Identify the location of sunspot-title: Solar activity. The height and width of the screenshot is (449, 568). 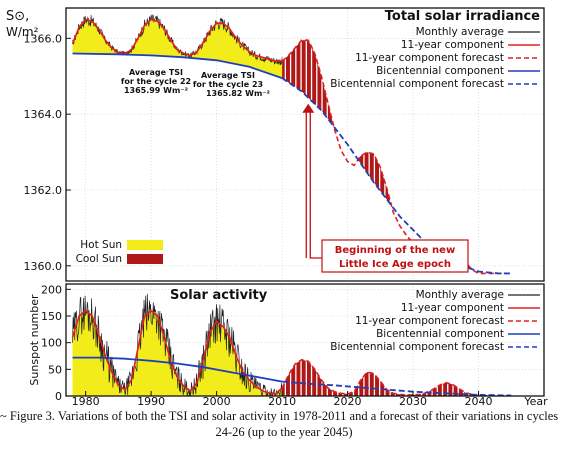
(219, 295).